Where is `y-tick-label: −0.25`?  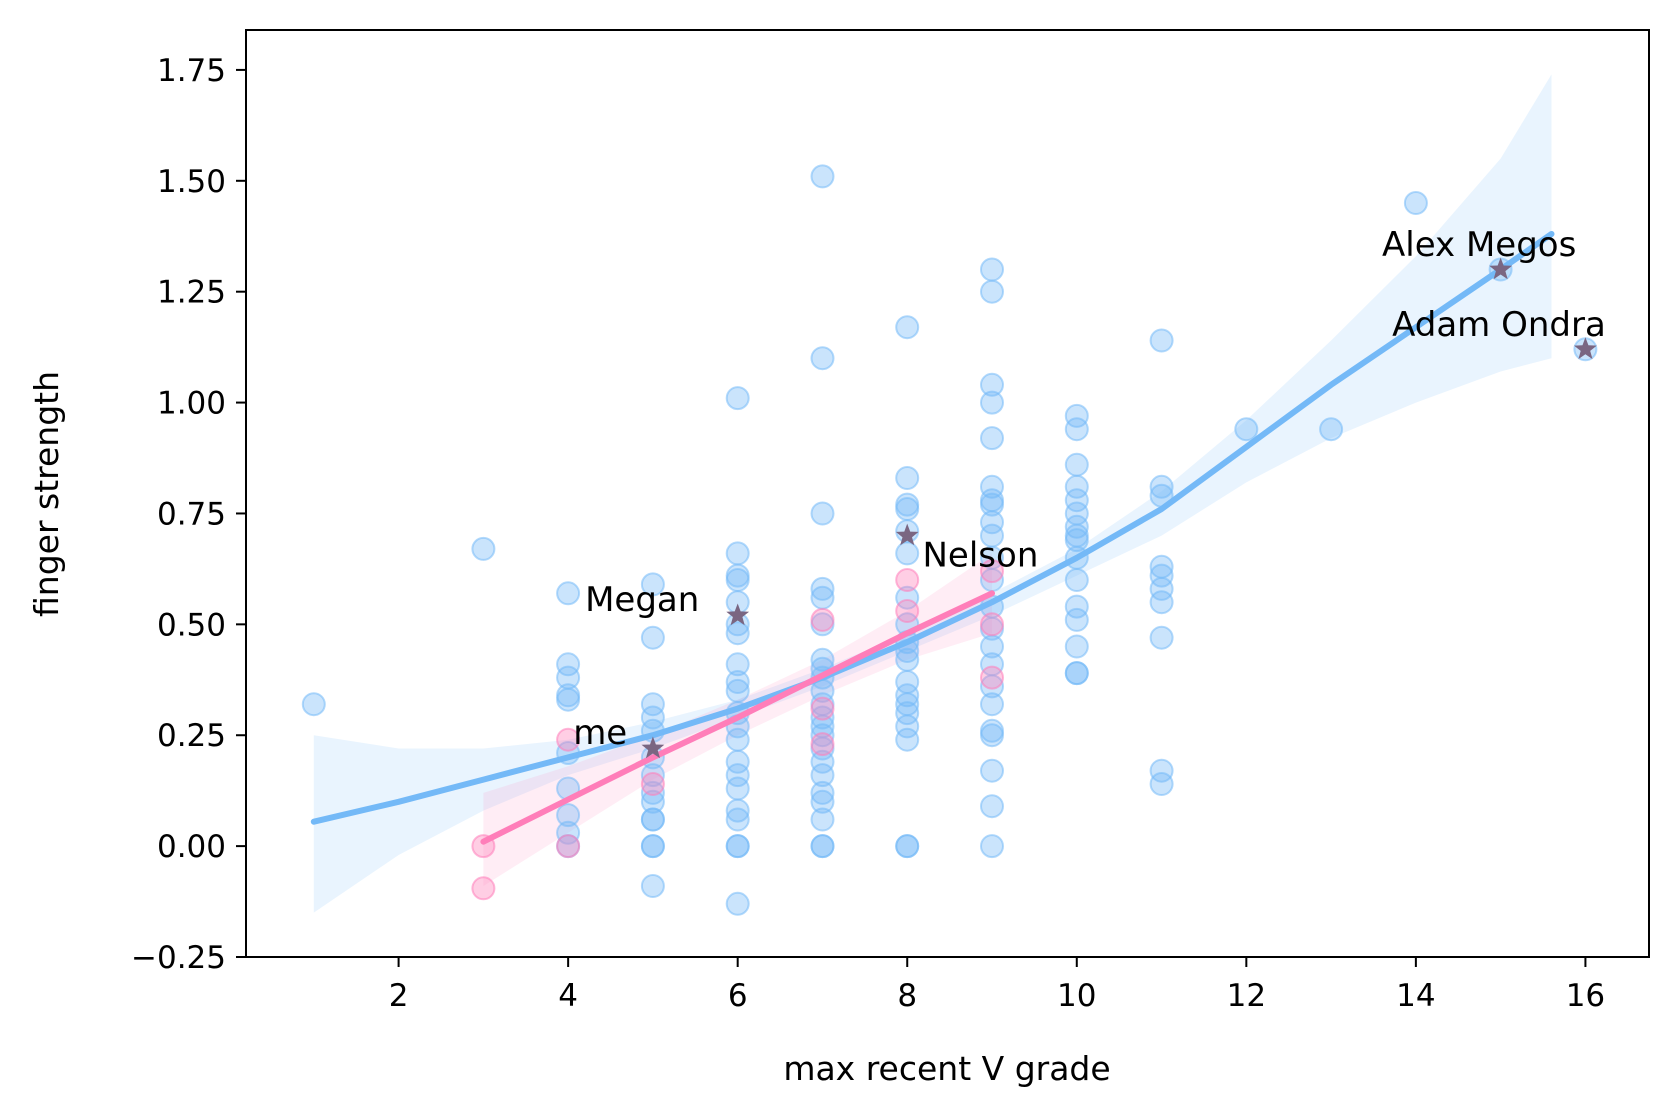
y-tick-label: −0.25 is located at coordinates (178, 958).